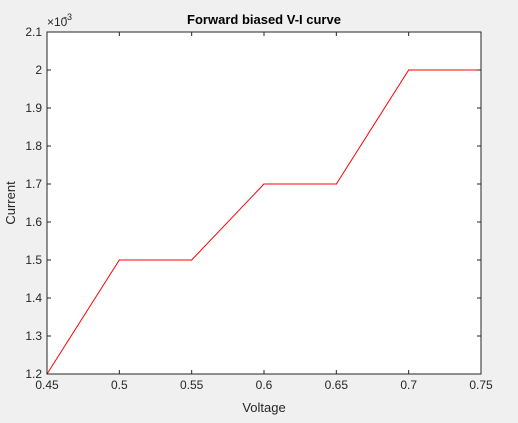 The height and width of the screenshot is (423, 518). What do you see at coordinates (33, 336) in the screenshot?
I see `y-tick-label: 1.3` at bounding box center [33, 336].